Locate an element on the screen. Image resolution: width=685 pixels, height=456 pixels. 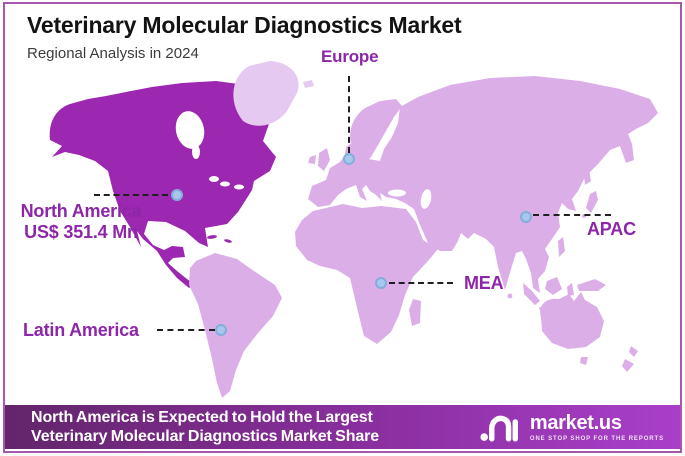
apac-label: APAC is located at coordinates (611, 229).